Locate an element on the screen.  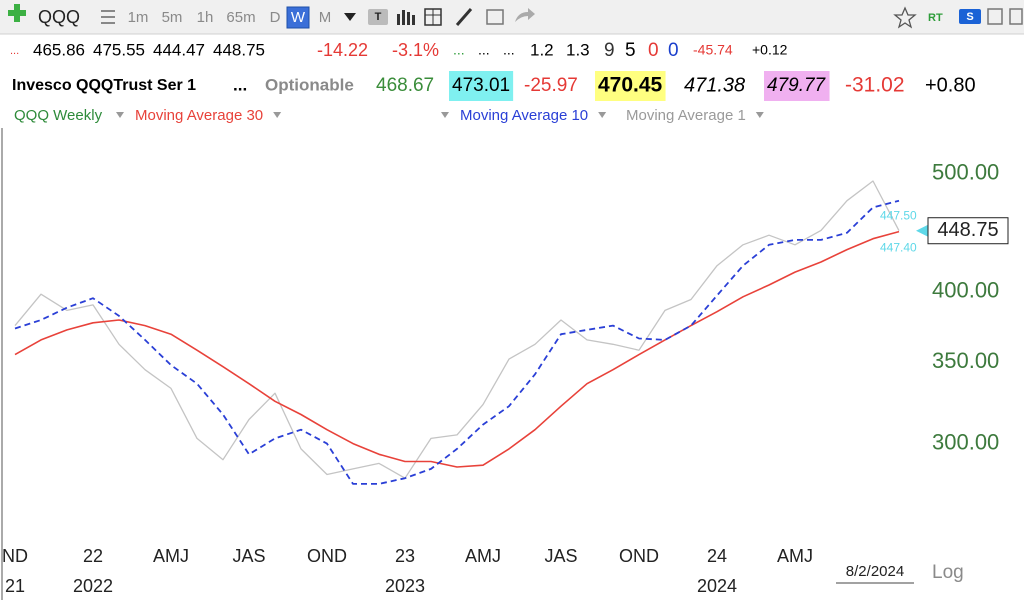
x-tick-label: ND is located at coordinates (15, 556).